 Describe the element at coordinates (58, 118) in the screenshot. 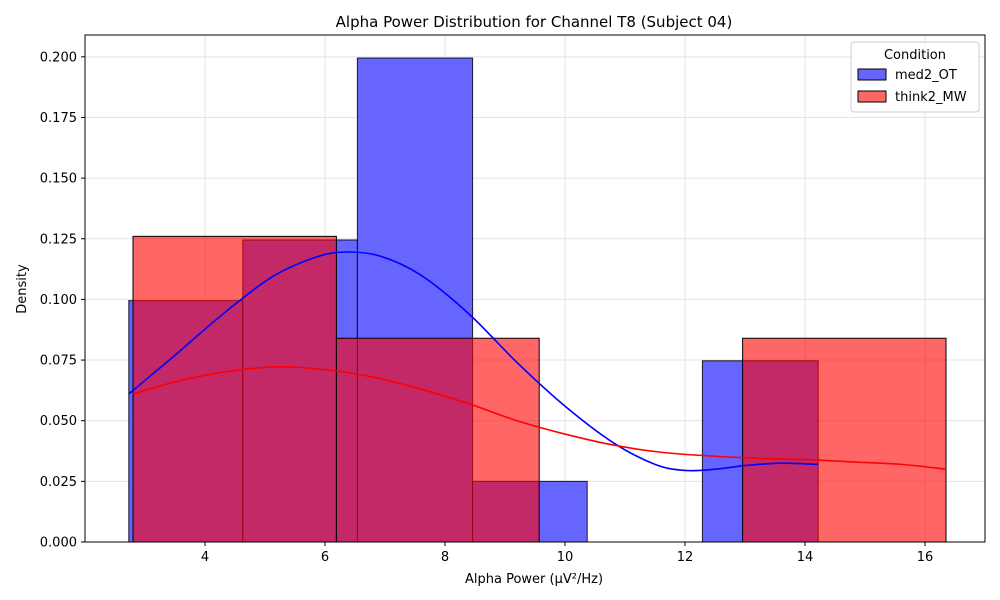

I see `y-tick-label: 0.175` at that location.